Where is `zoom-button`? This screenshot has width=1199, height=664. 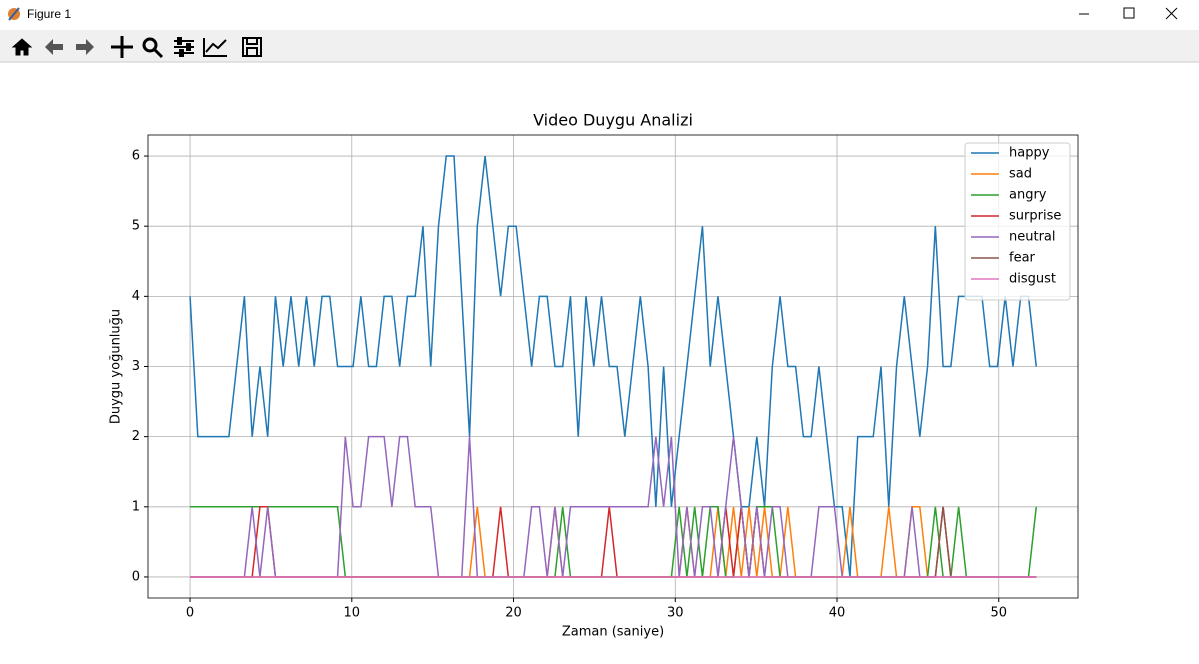 zoom-button is located at coordinates (153, 48).